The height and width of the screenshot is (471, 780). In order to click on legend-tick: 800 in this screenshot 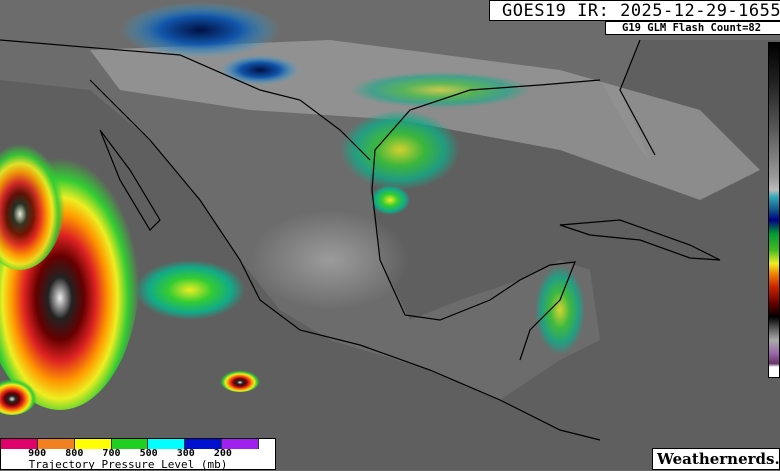, I will do `click(74, 453)`.